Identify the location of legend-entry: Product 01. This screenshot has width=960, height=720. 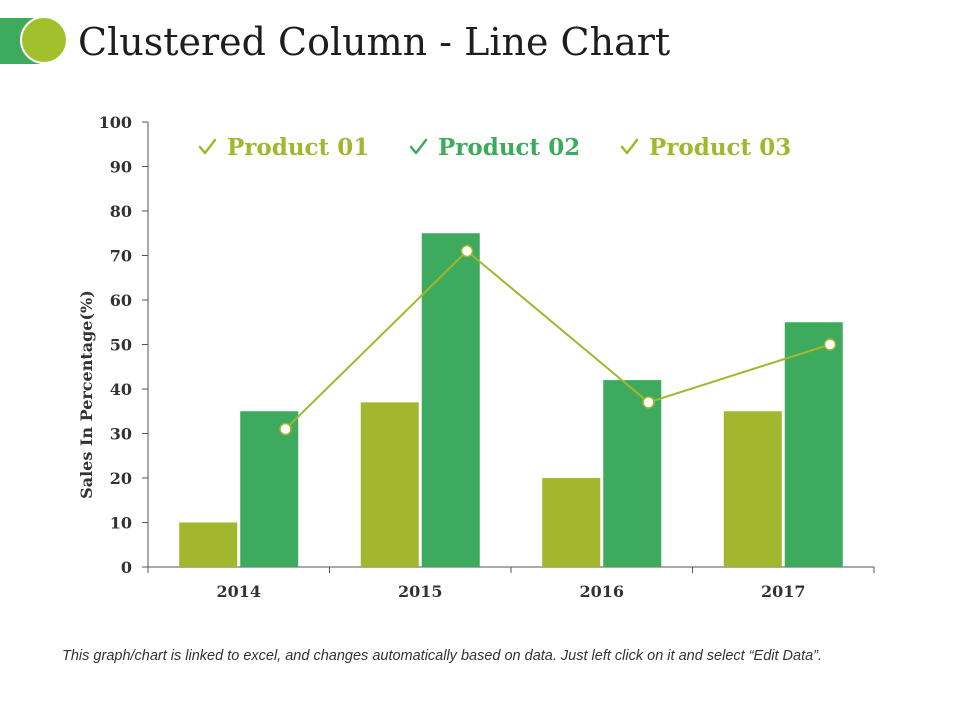
(298, 147).